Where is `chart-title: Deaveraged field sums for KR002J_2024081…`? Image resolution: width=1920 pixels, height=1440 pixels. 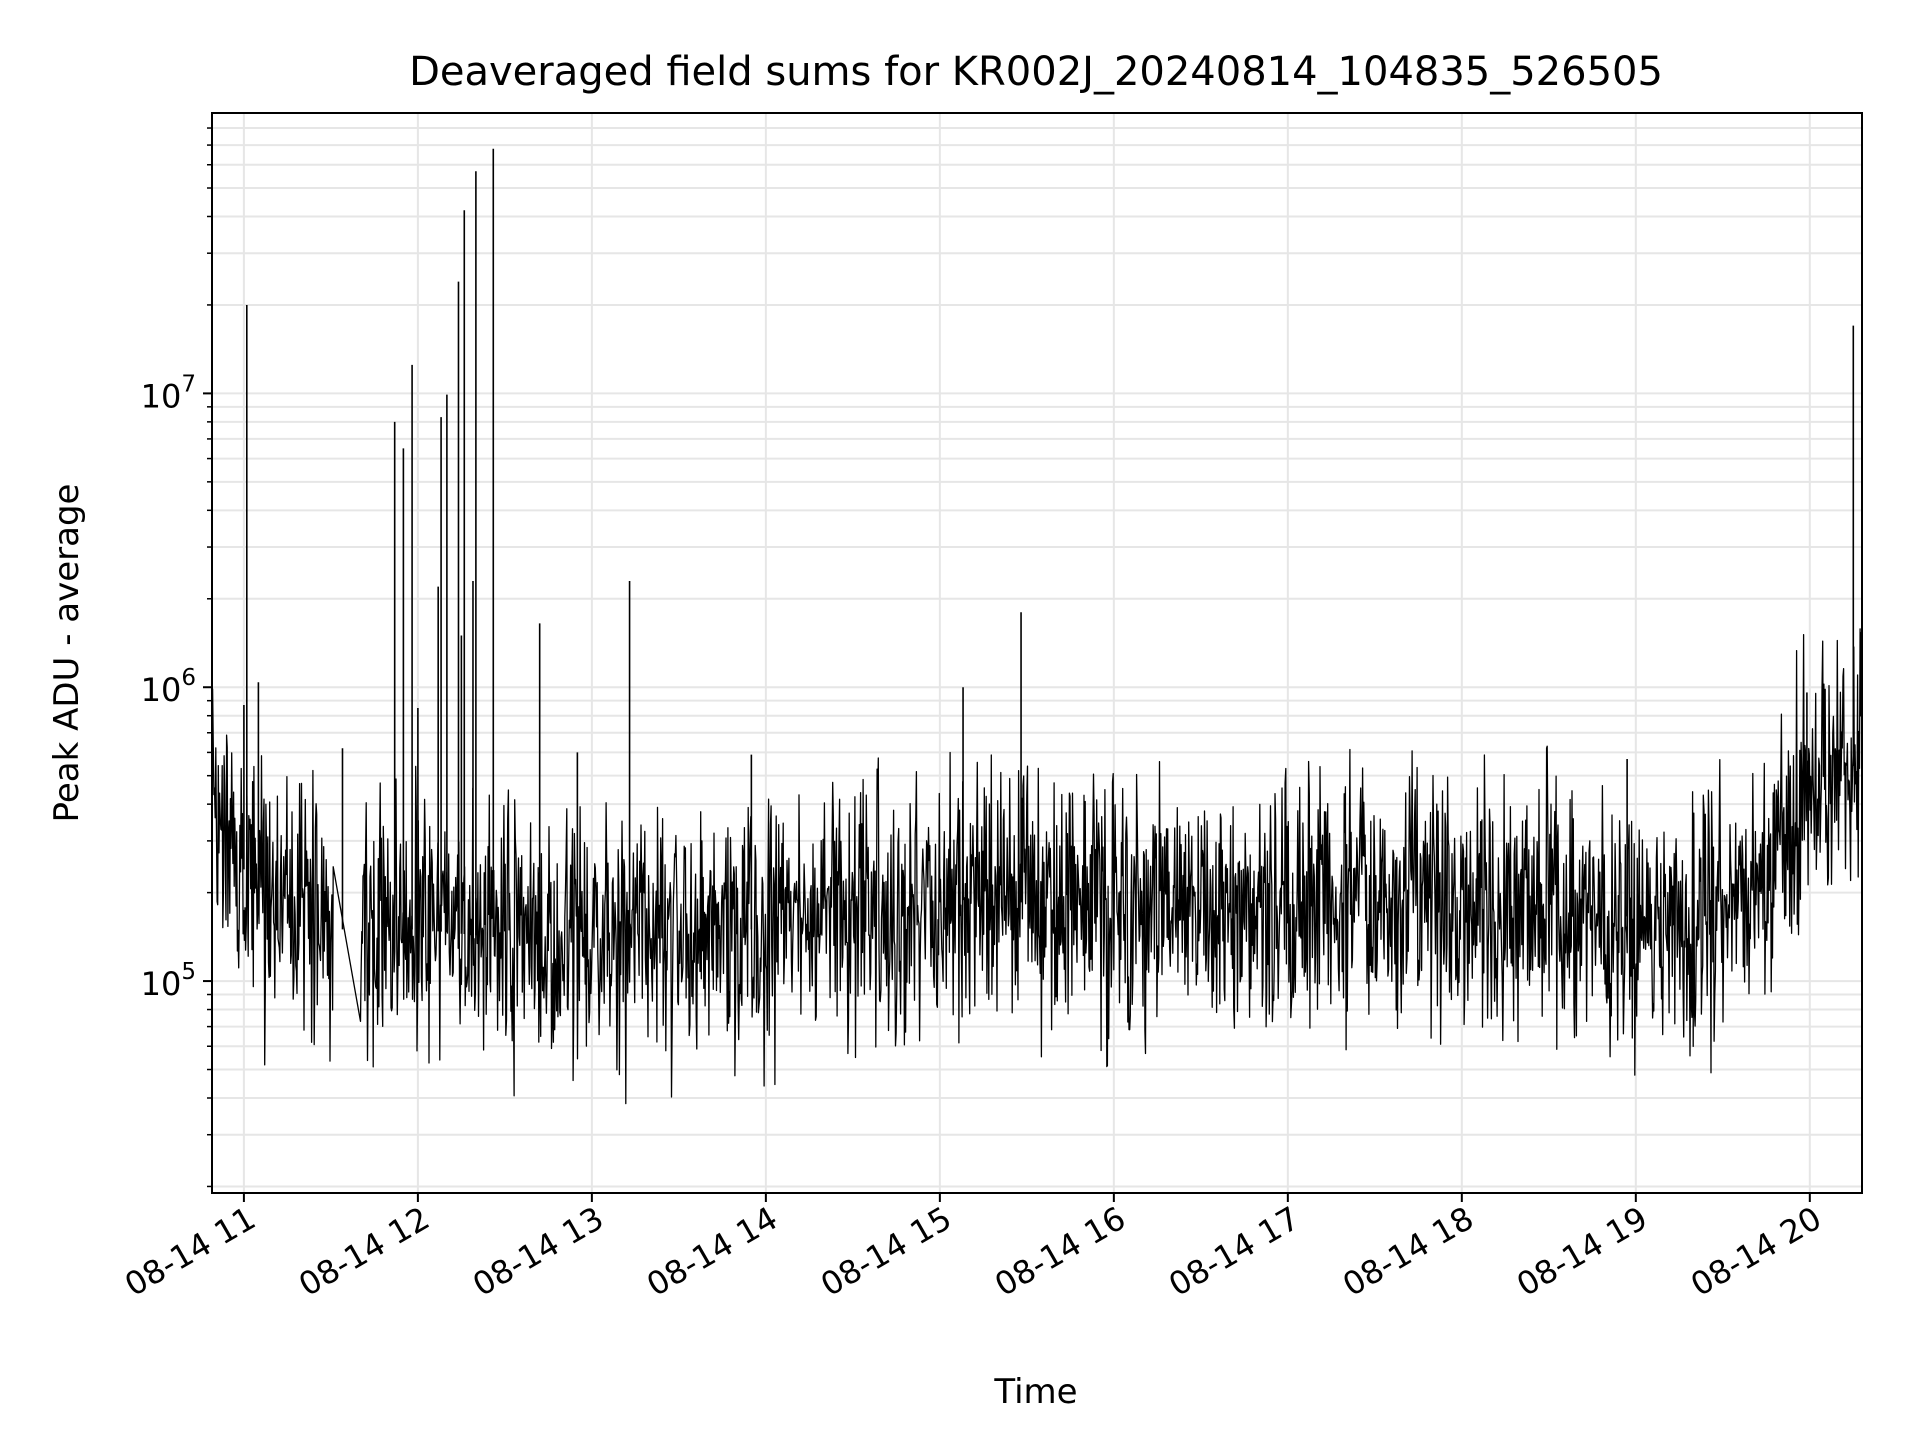
chart-title: Deaveraged field sums for KR002J_2024081… is located at coordinates (1036, 72).